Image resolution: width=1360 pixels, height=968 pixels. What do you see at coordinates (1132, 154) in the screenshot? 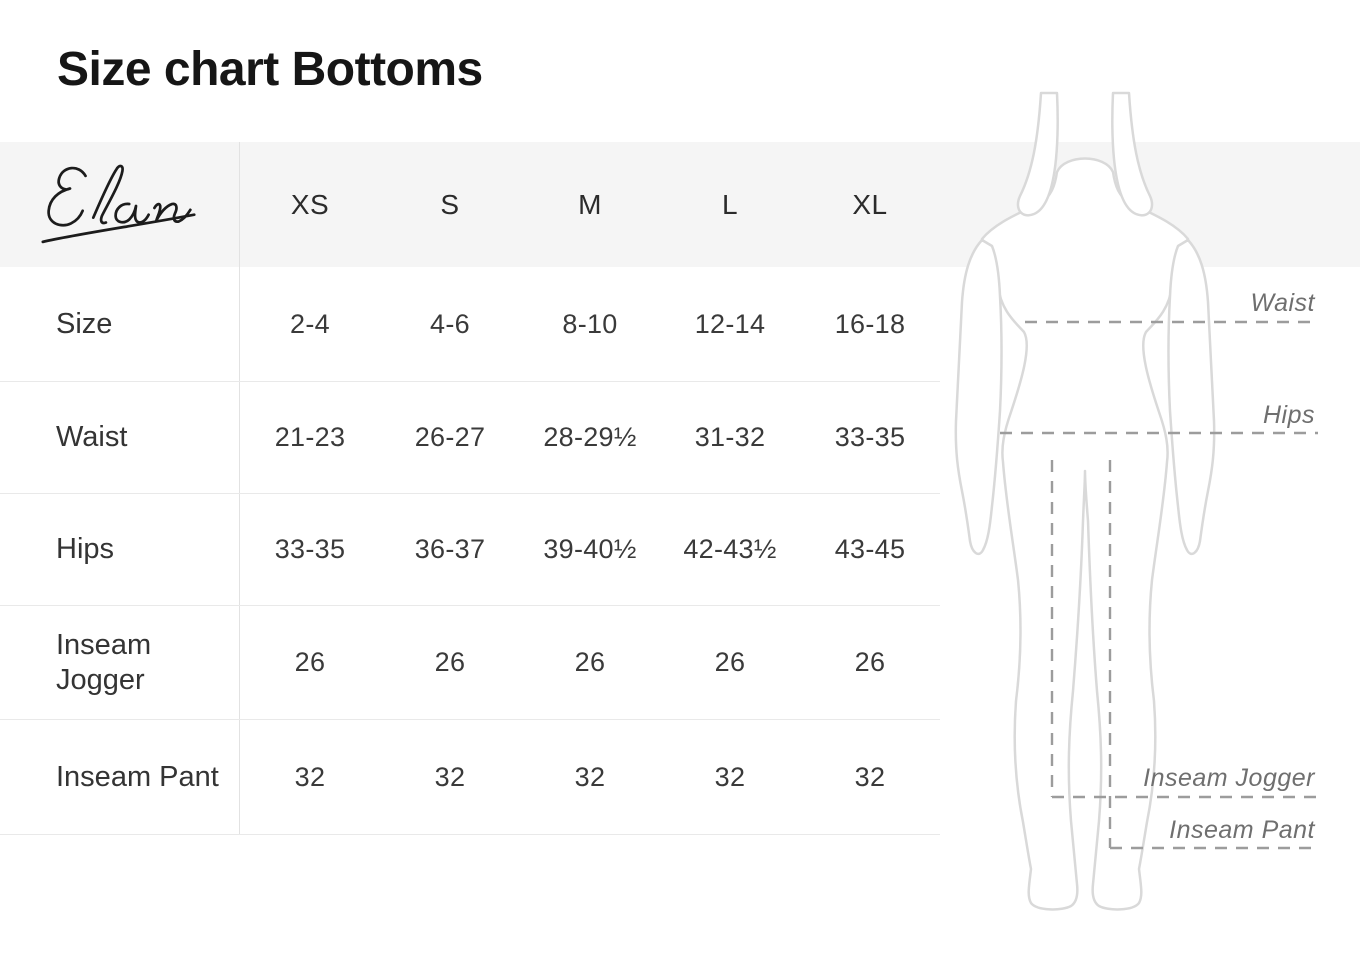
I see `silhouette-hair-right` at bounding box center [1132, 154].